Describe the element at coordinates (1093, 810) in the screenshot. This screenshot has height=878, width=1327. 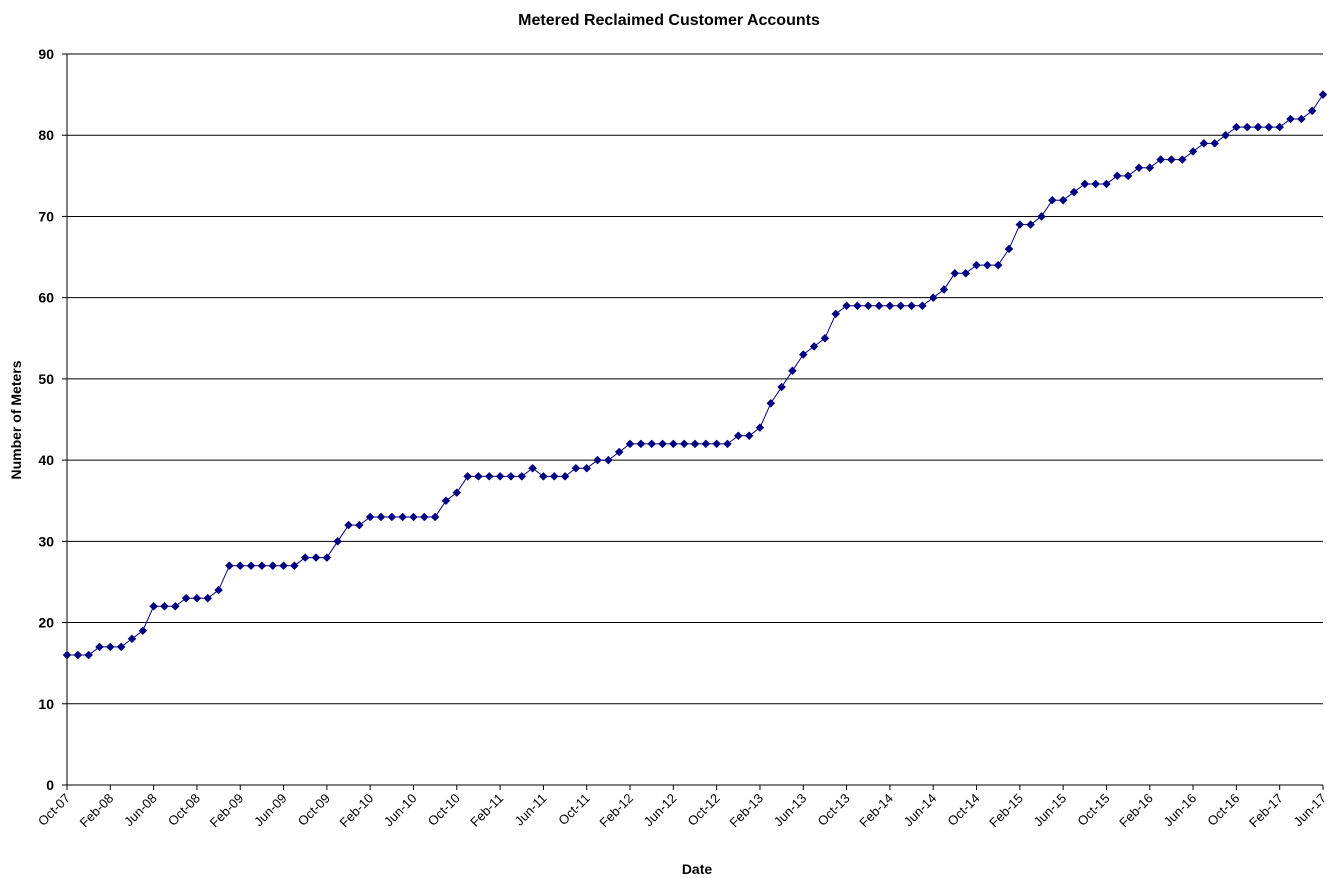
I see `x-tick-label: Oct-15` at that location.